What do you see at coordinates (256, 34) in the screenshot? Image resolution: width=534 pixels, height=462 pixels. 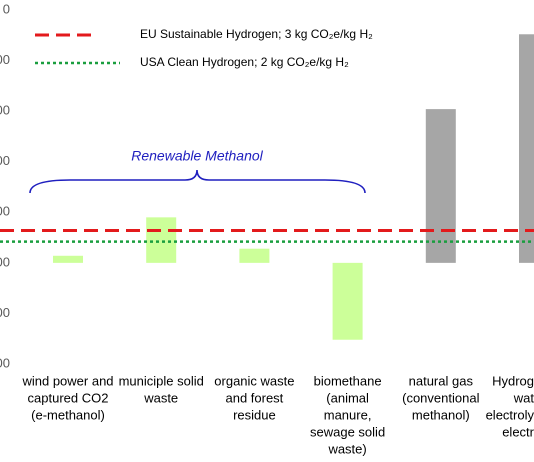 I see `legend-label: EU Sustainable Hydrogen; 3 kg CO₂e/kg H₂` at bounding box center [256, 34].